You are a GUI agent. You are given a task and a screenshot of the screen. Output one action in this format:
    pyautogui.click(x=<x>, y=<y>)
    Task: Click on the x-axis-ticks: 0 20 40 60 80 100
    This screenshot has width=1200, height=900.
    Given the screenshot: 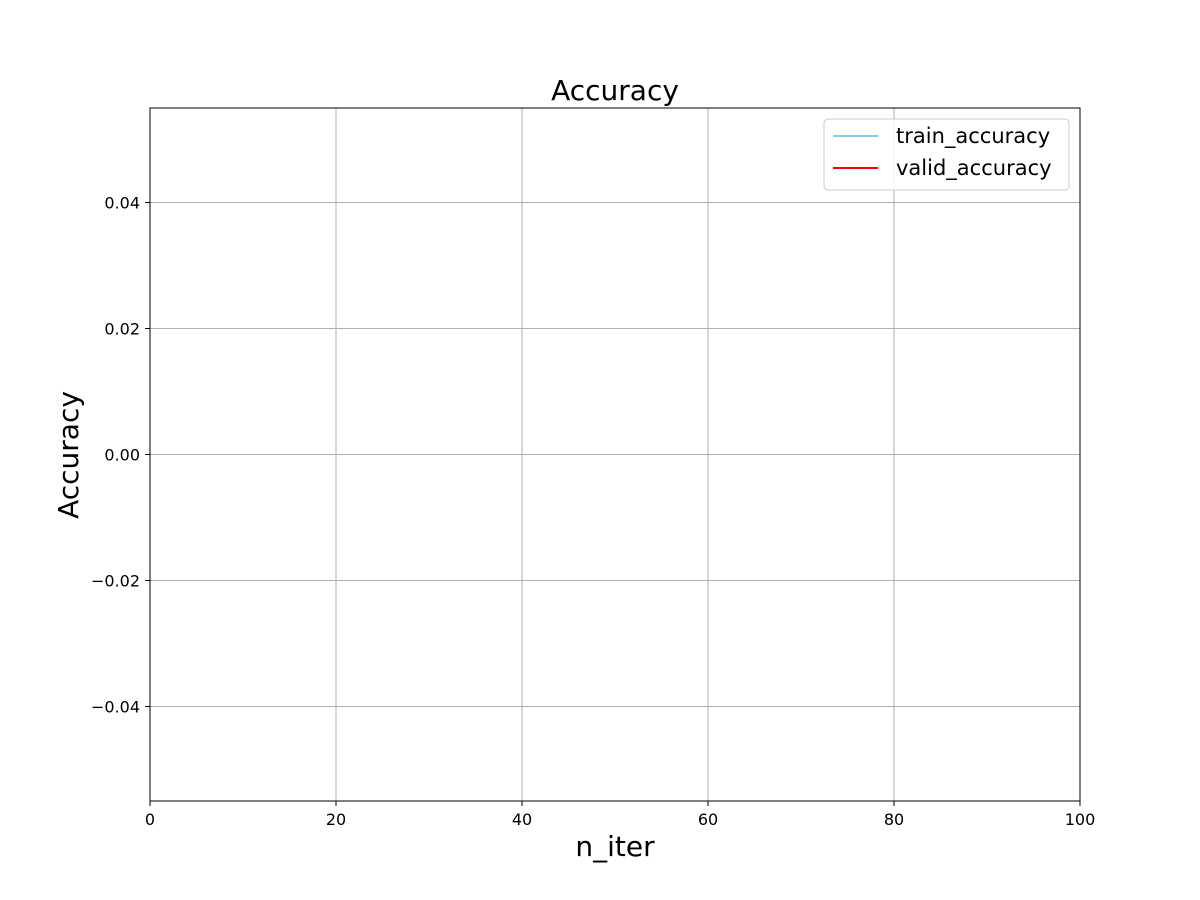 What is the action you would take?
    pyautogui.click(x=620, y=815)
    